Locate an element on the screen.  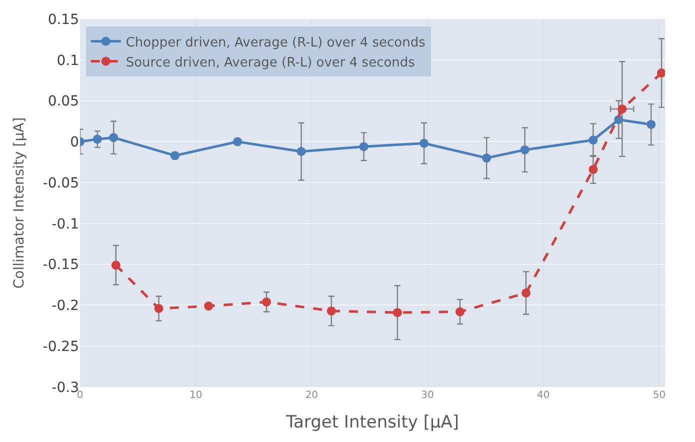
y-tick-label: -0.15 is located at coordinates (60, 265).